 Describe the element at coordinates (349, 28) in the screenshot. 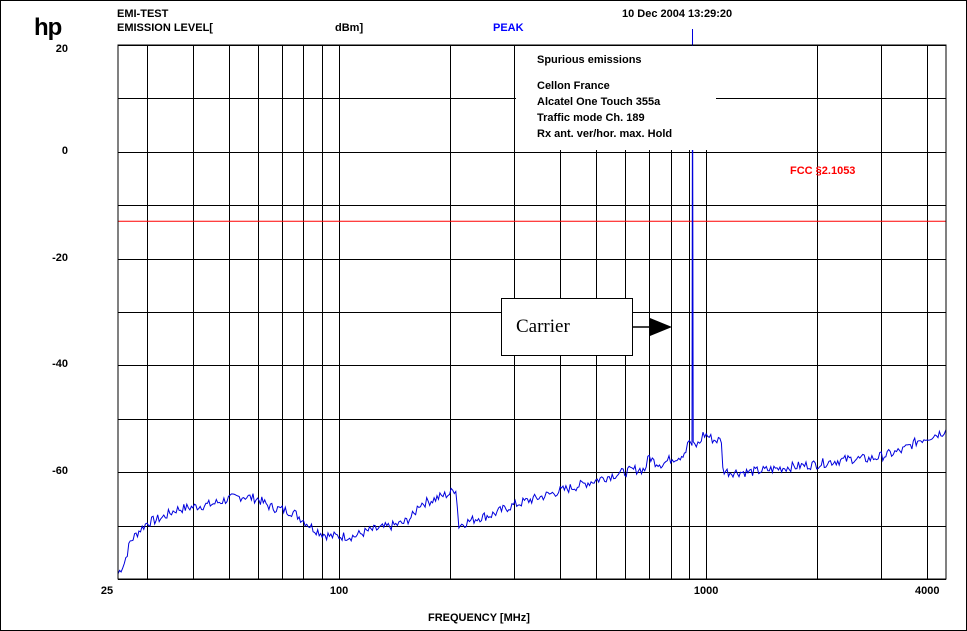

I see `unit-label: dBm]` at that location.